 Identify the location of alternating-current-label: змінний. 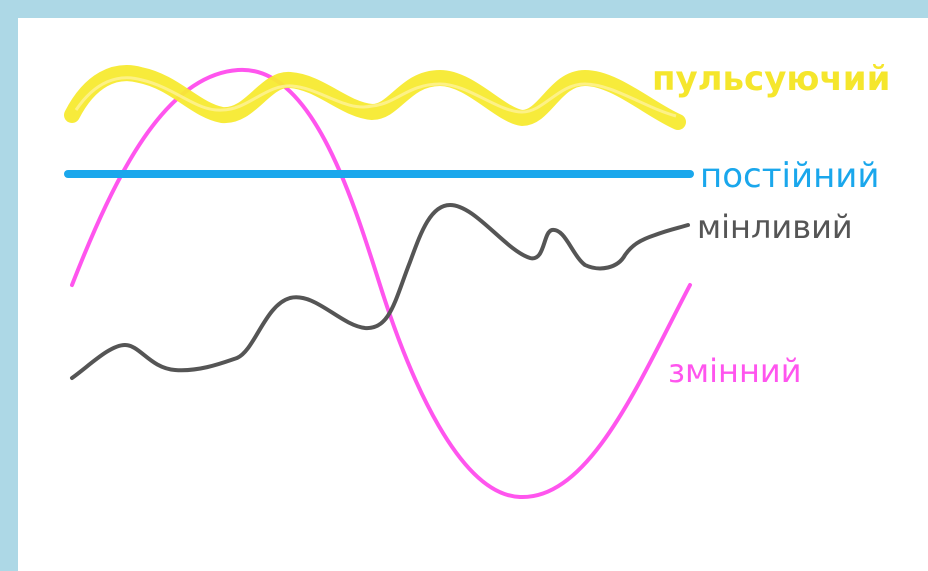
(734, 371).